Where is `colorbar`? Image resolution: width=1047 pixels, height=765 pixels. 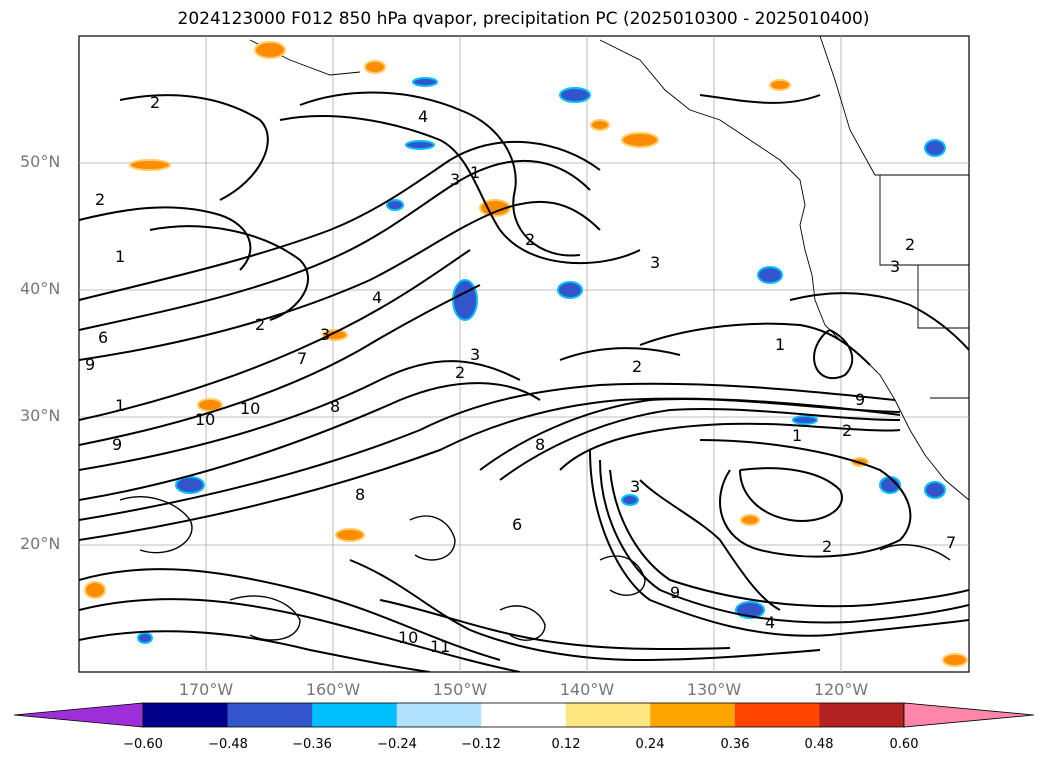
colorbar is located at coordinates (524, 715).